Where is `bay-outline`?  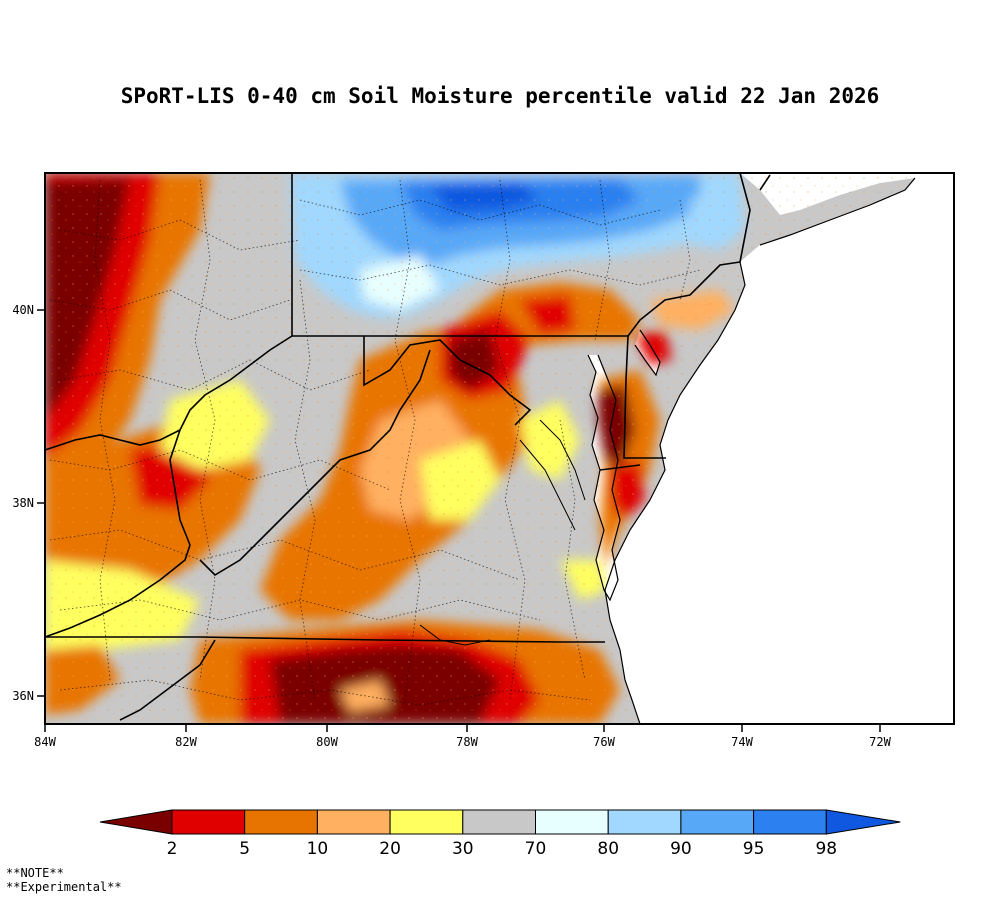
bay-outline is located at coordinates (604, 478).